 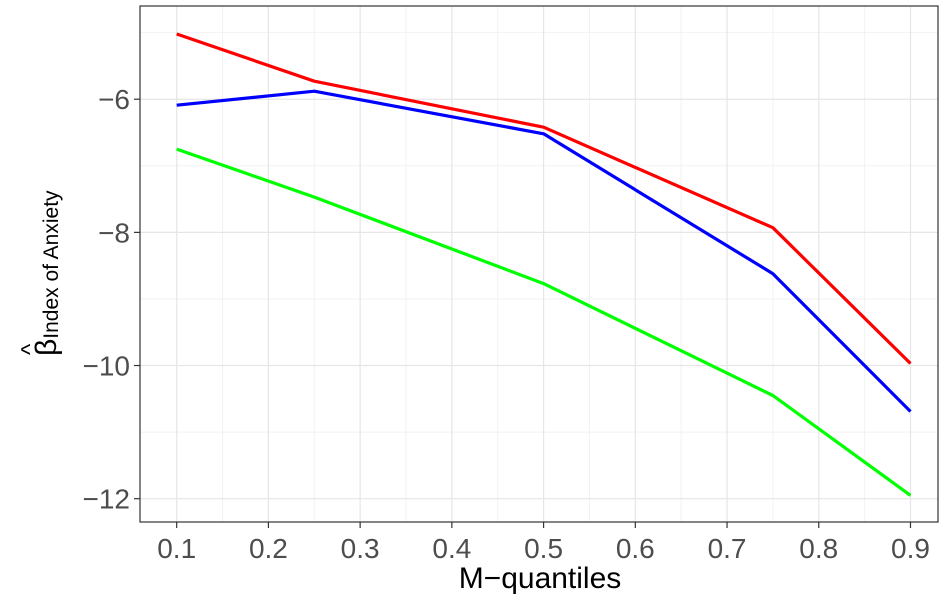 I want to click on x-tick-label: 0.9, so click(x=910, y=548).